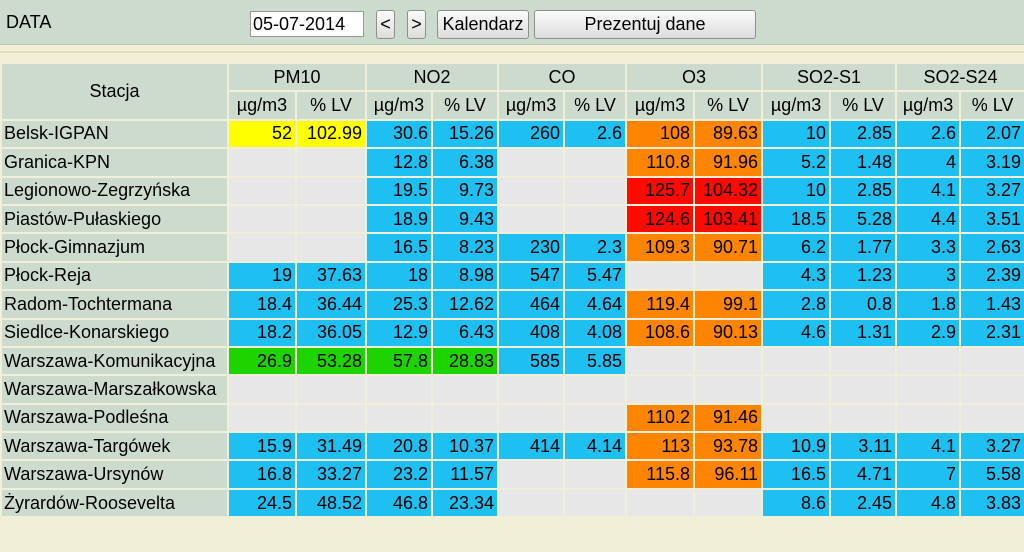 The width and height of the screenshot is (1024, 552). I want to click on measurement-cell: 464, so click(531, 304).